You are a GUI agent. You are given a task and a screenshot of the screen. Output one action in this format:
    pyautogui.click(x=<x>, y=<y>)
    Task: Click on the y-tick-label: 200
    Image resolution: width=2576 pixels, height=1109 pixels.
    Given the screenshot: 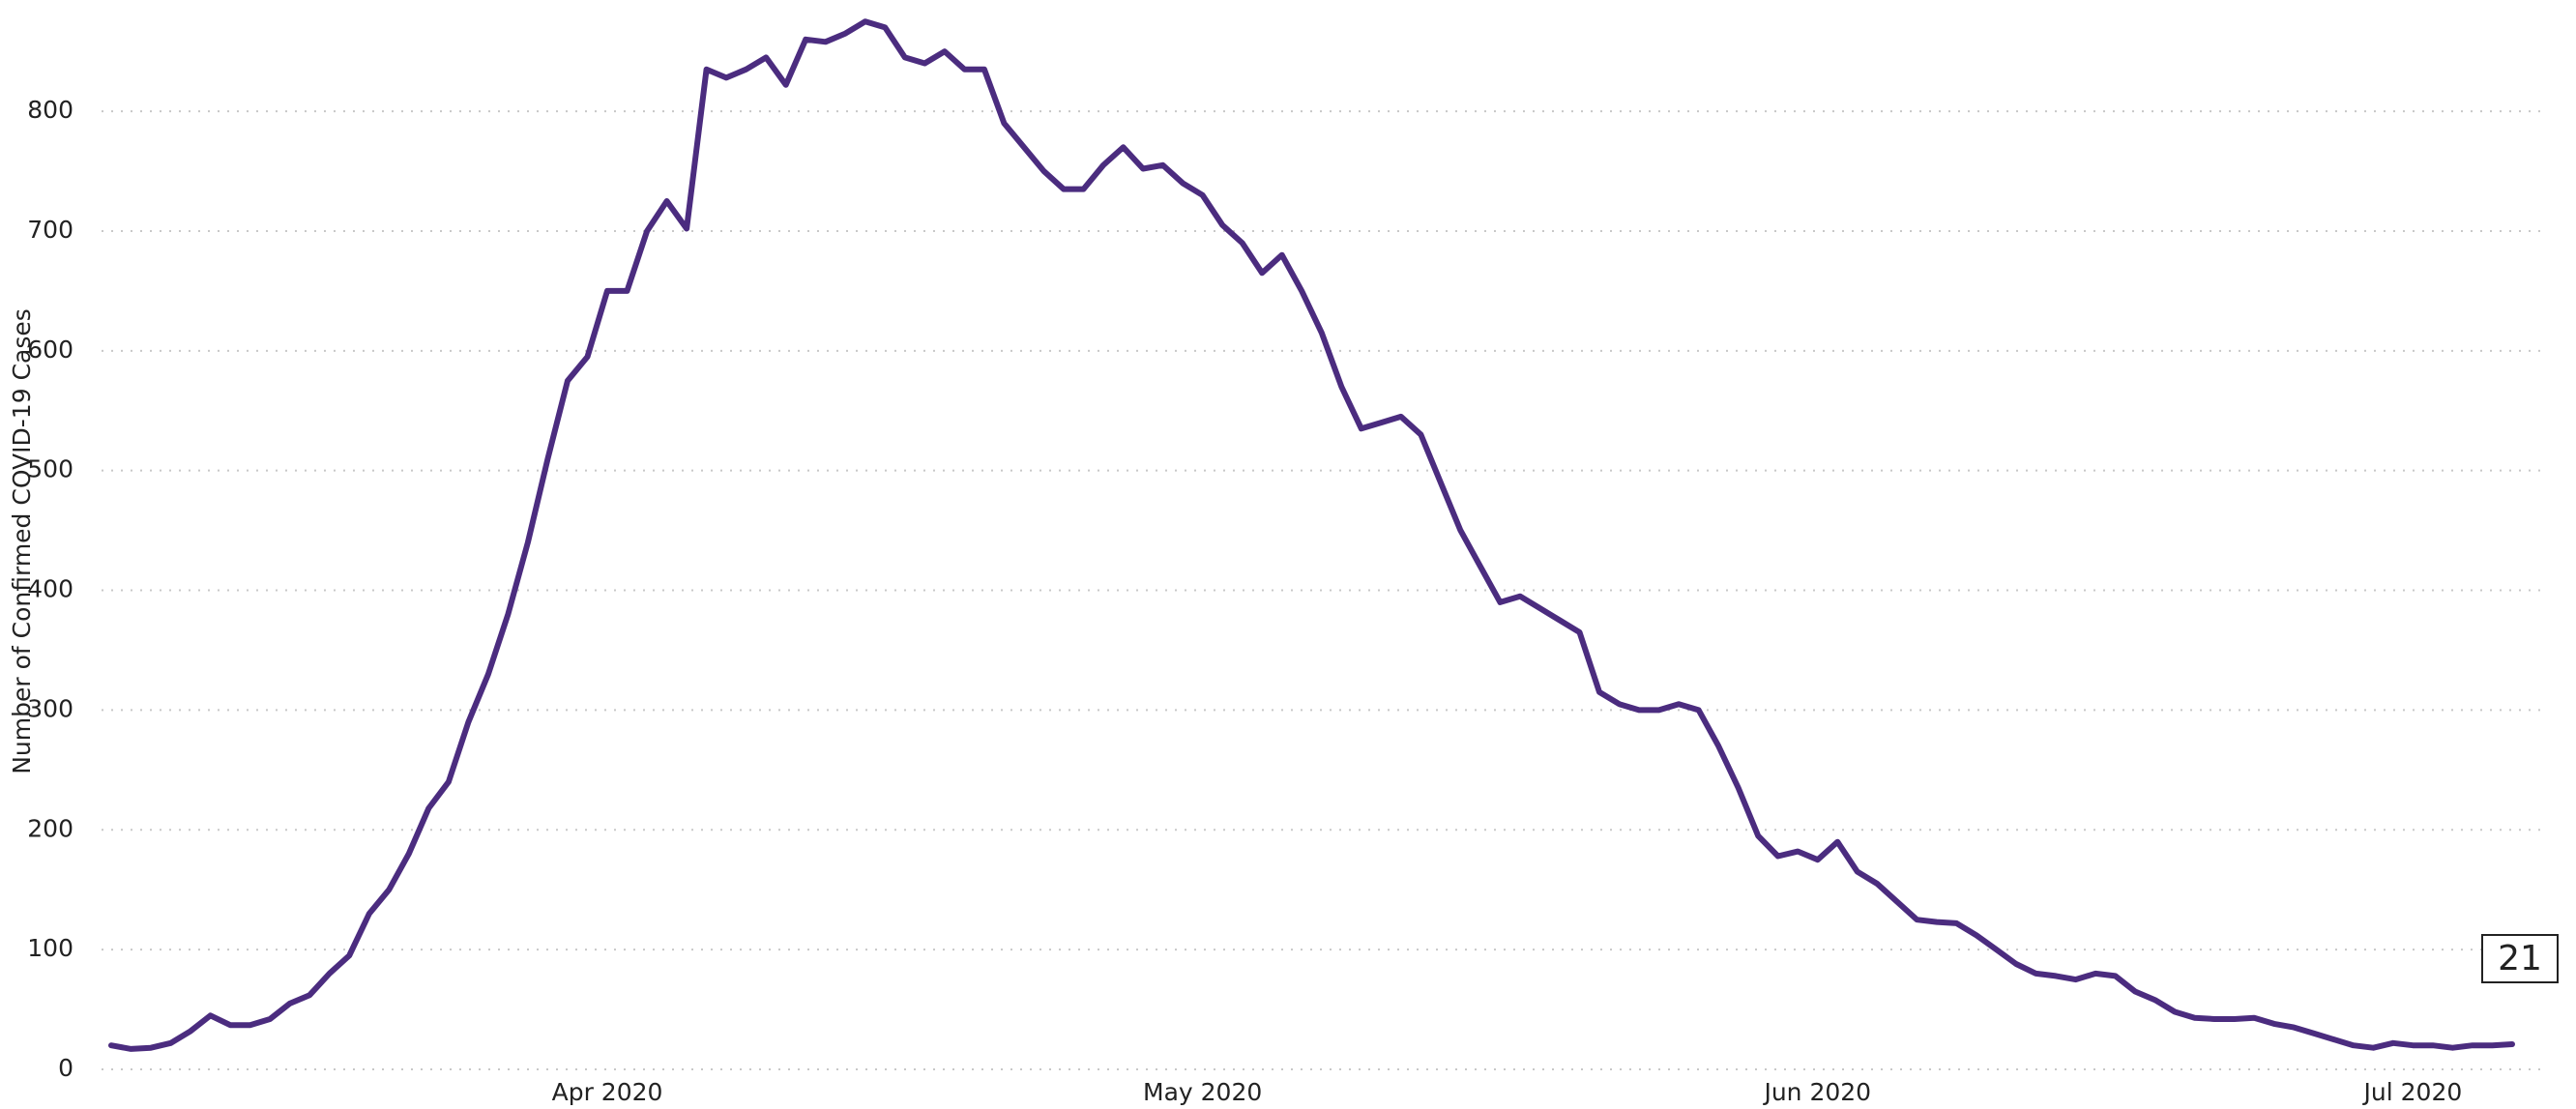 What is the action you would take?
    pyautogui.click(x=50, y=828)
    